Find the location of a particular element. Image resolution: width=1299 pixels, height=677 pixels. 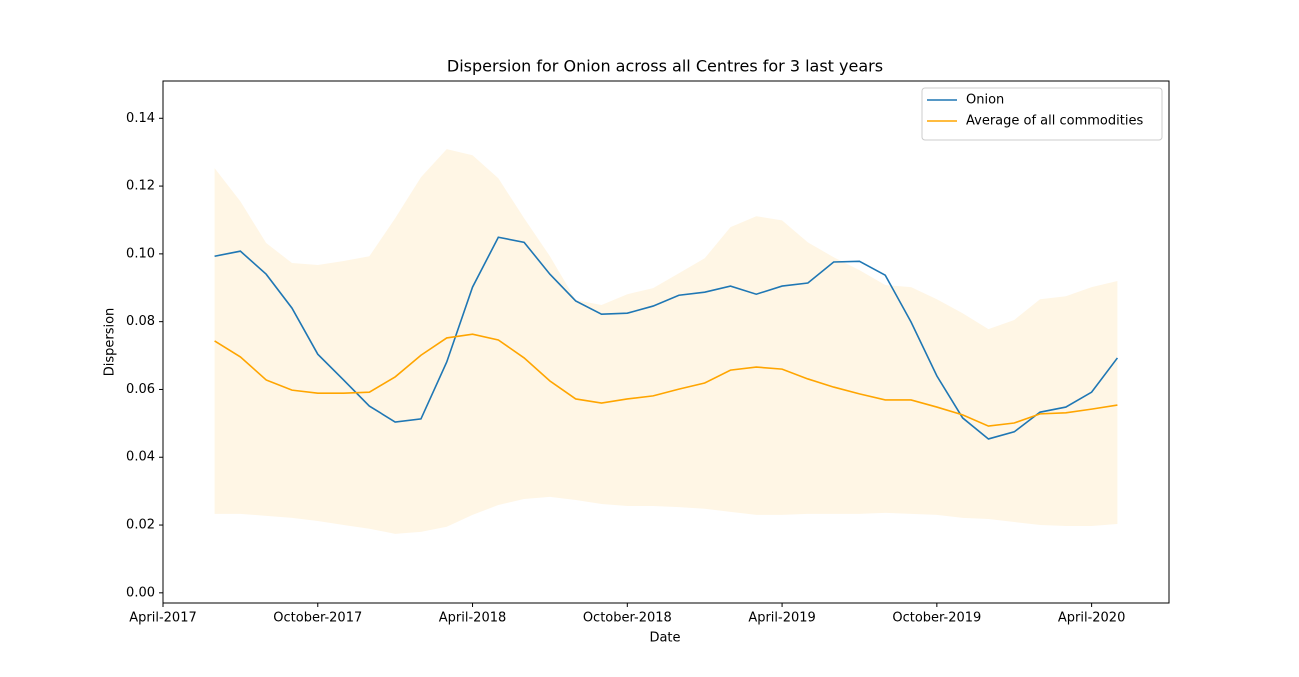

y-axis-label: Dispersion is located at coordinates (110, 342).